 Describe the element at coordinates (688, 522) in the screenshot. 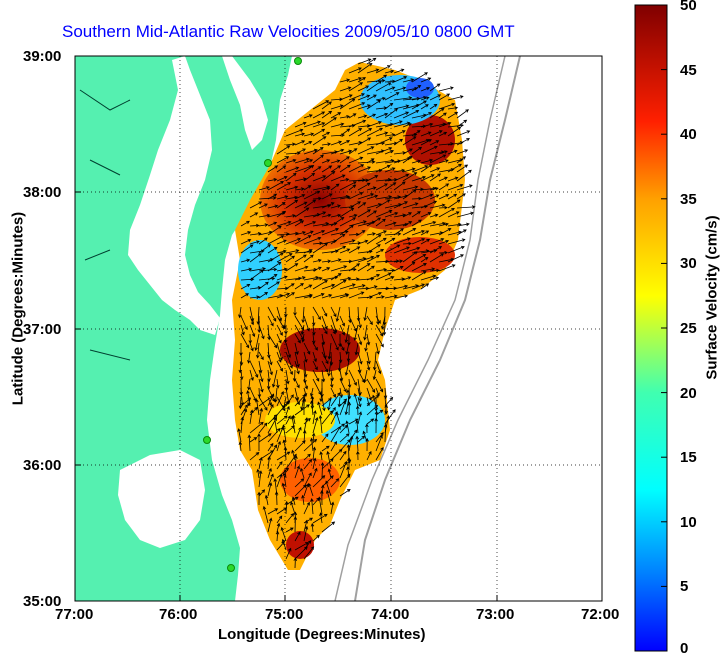

I see `colorbar-tick-label: 10` at that location.